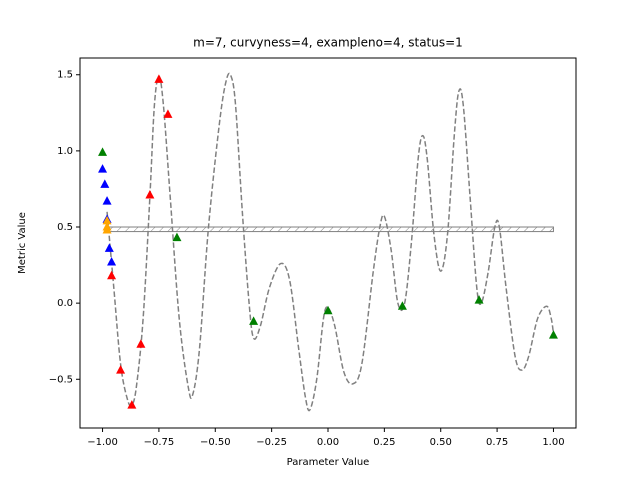 The height and width of the screenshot is (480, 640). What do you see at coordinates (497, 442) in the screenshot?
I see `x-tick-label: 0.75` at bounding box center [497, 442].